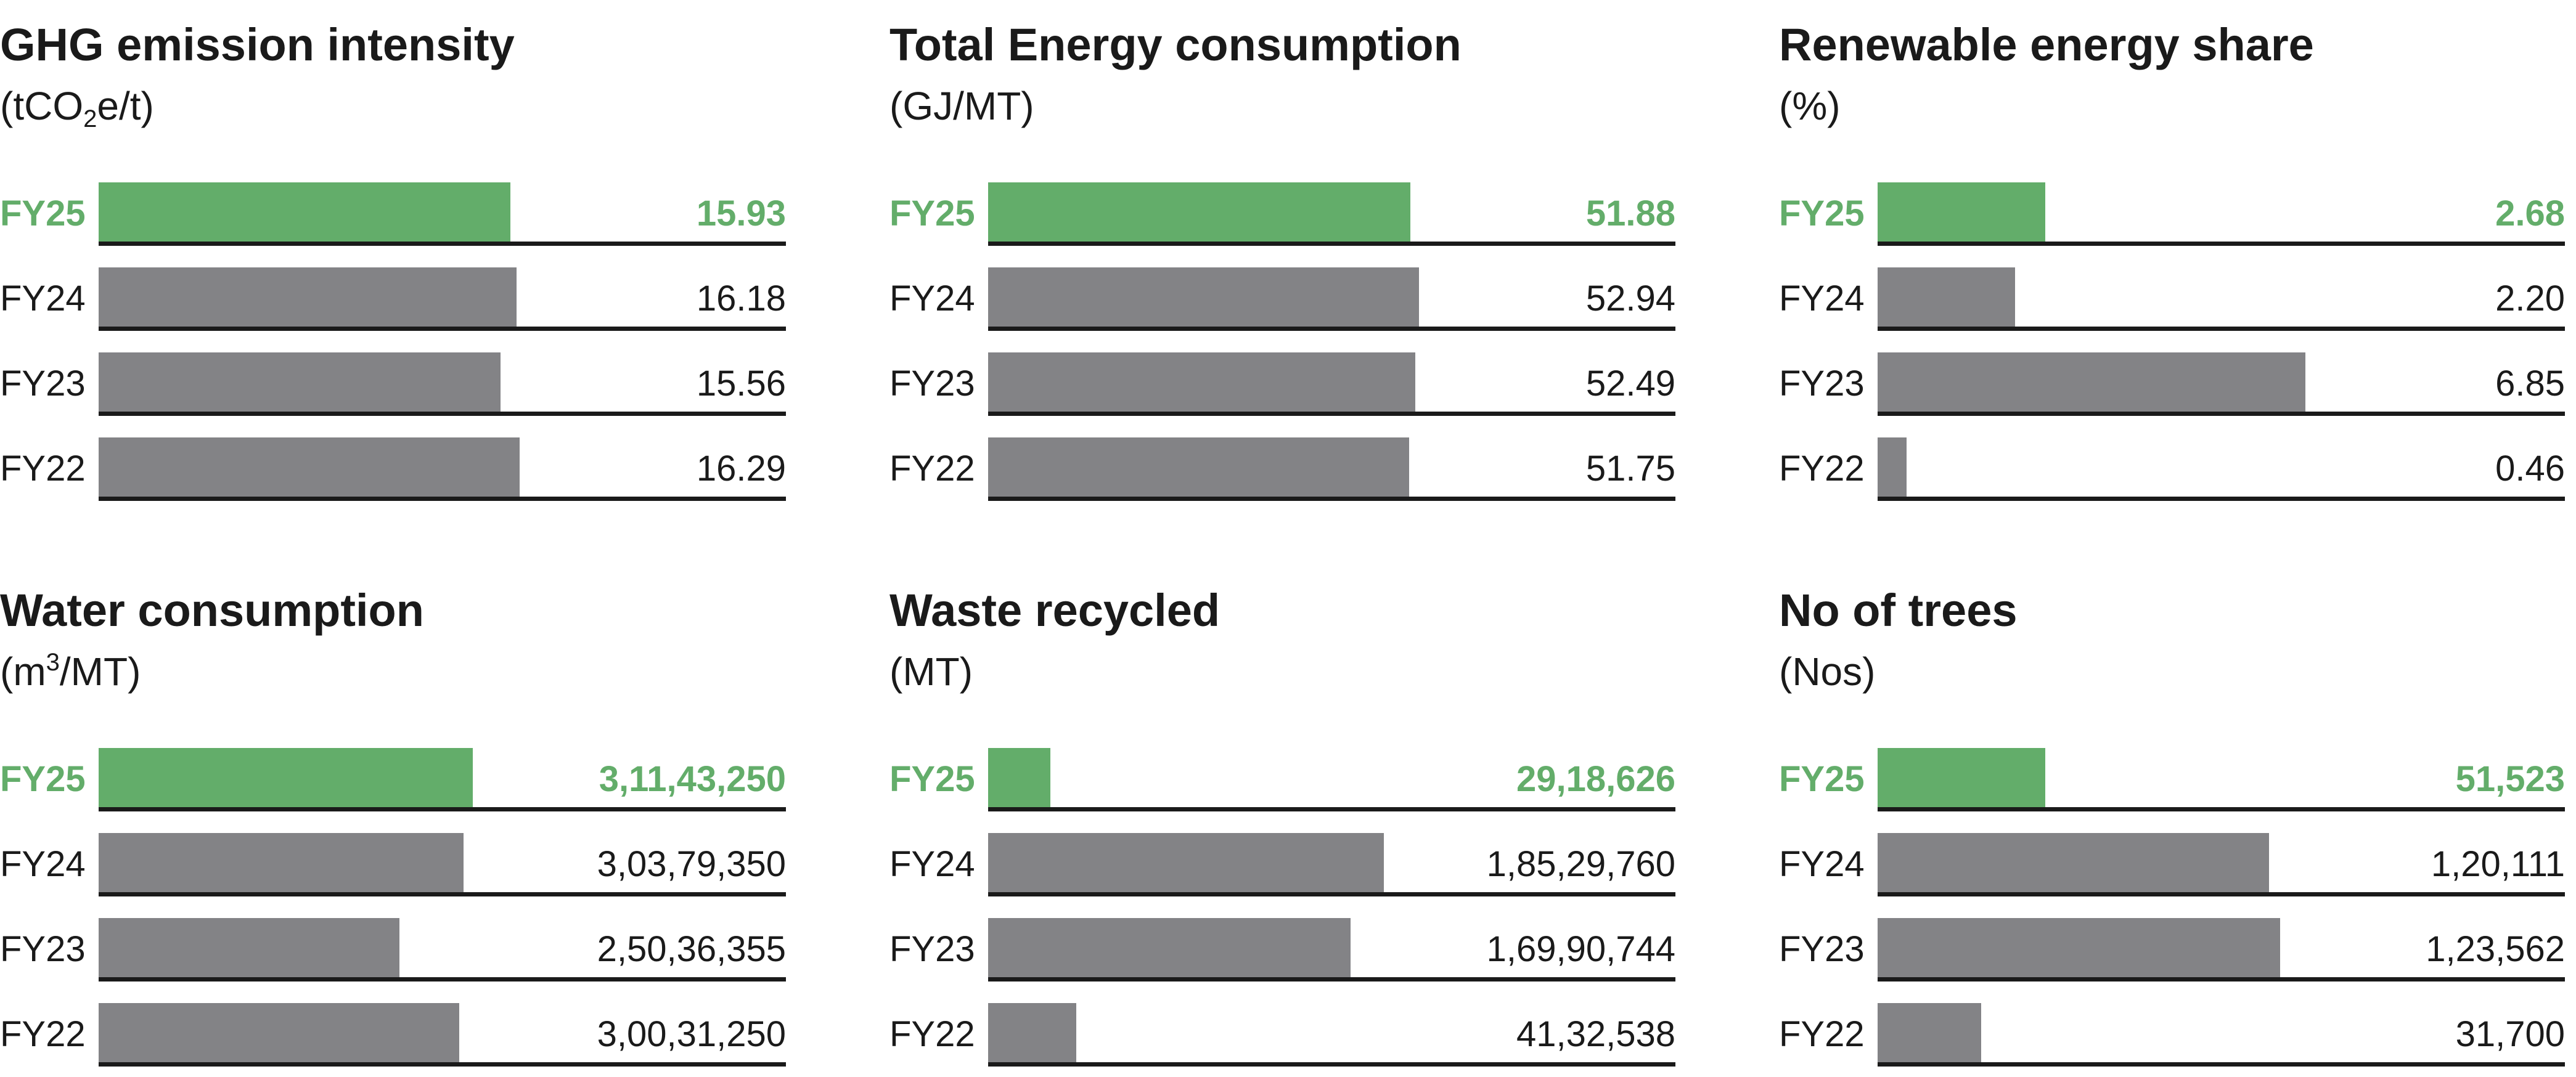 The width and height of the screenshot is (2576, 1077). I want to click on data-label: 15.56, so click(741, 384).